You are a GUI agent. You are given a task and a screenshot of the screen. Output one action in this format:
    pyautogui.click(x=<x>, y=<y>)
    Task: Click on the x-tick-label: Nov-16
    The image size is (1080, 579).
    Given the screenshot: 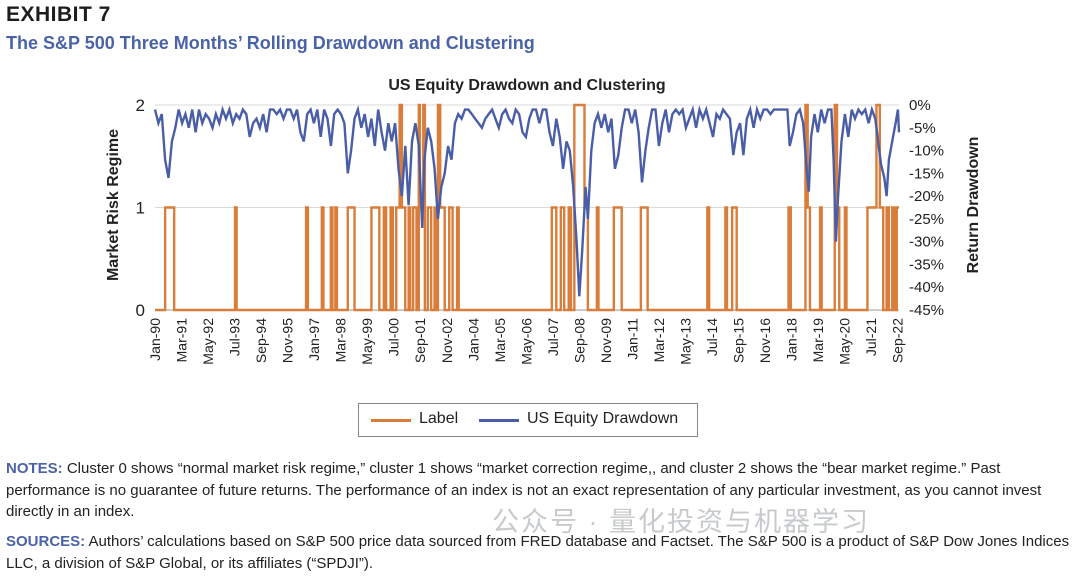 What is the action you would take?
    pyautogui.click(x=765, y=340)
    